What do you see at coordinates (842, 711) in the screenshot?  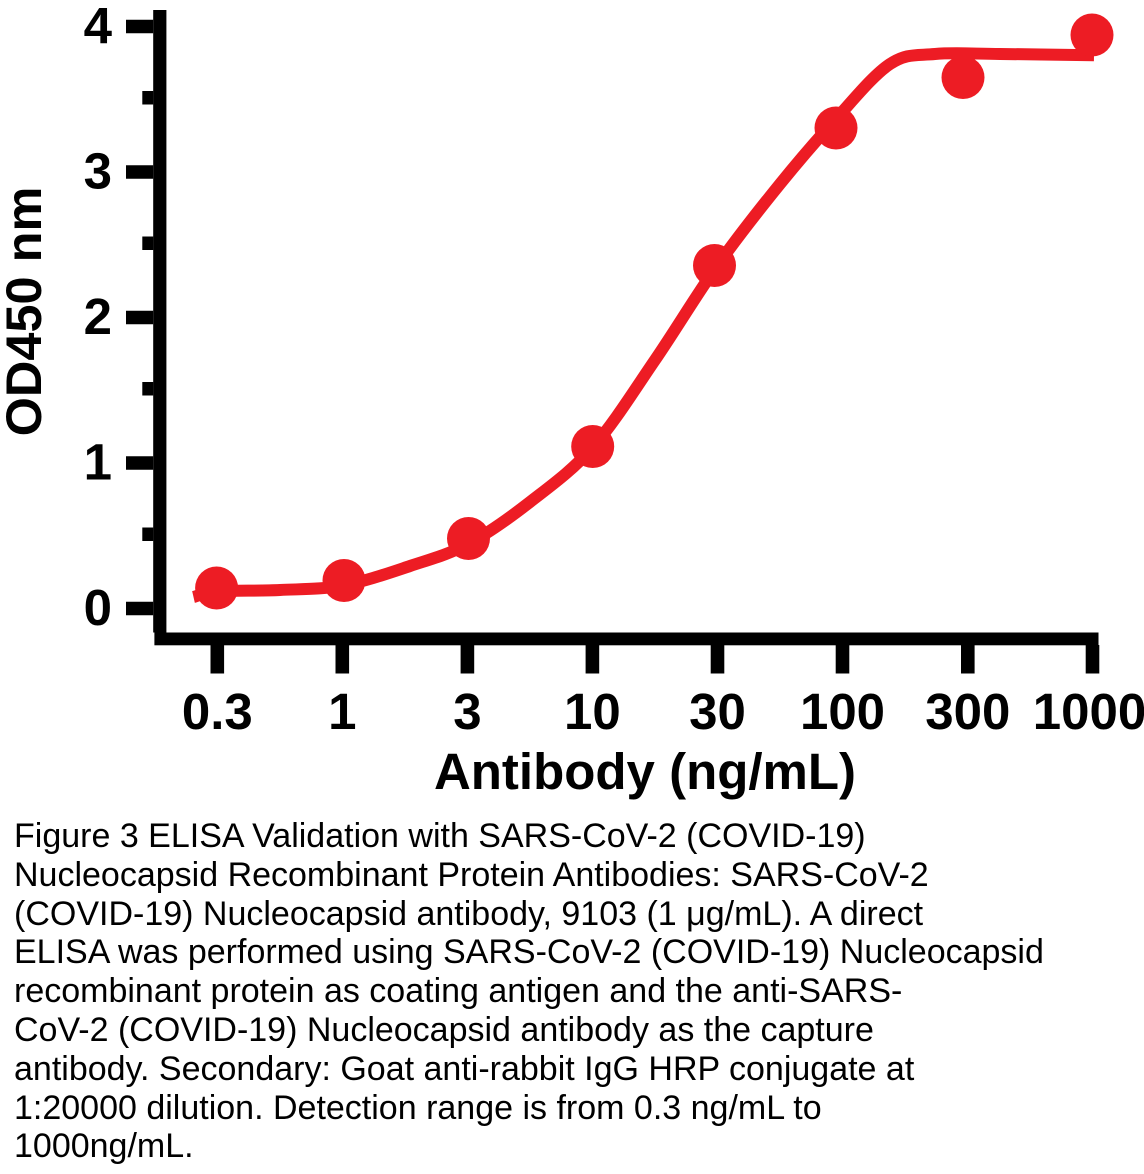 I see `svg-text: 100` at bounding box center [842, 711].